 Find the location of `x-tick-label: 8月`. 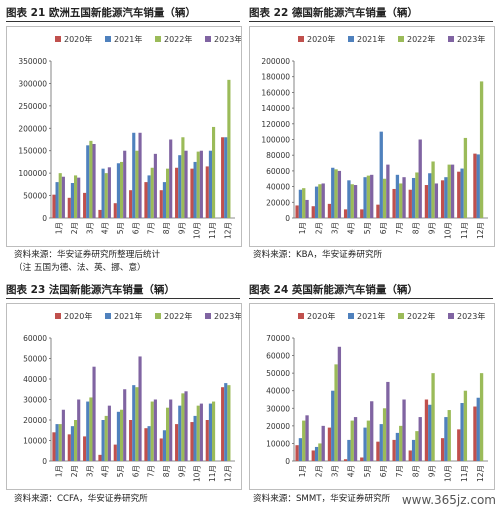

x-tick-label: 8月 is located at coordinates (166, 471).